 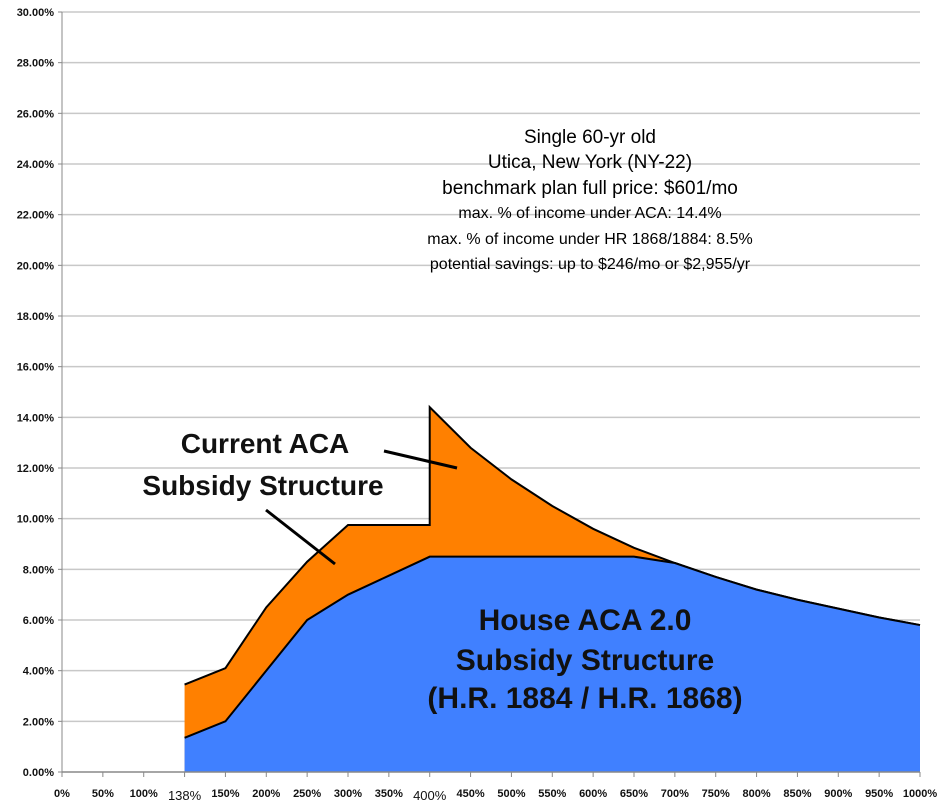 What do you see at coordinates (879, 794) in the screenshot?
I see `x-tick-label: 950%` at bounding box center [879, 794].